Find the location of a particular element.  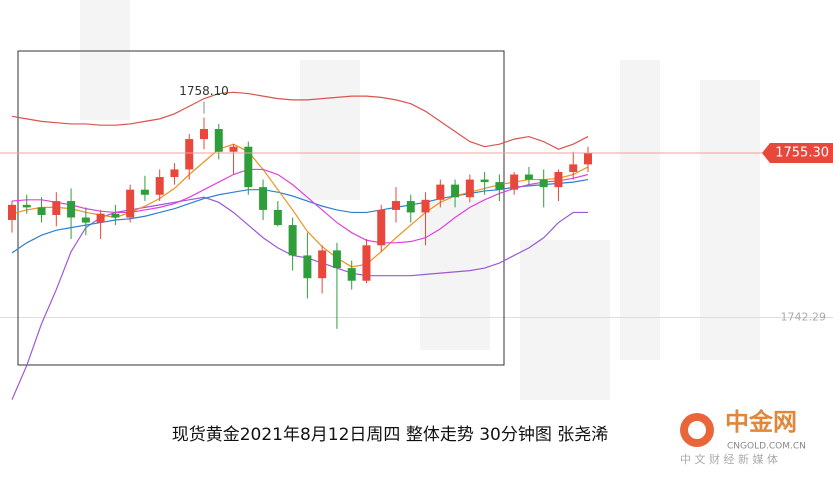

caption: 现货黄金2021年8月12日周四 整体走势 30分钟图 张尧浠 is located at coordinates (390, 435).